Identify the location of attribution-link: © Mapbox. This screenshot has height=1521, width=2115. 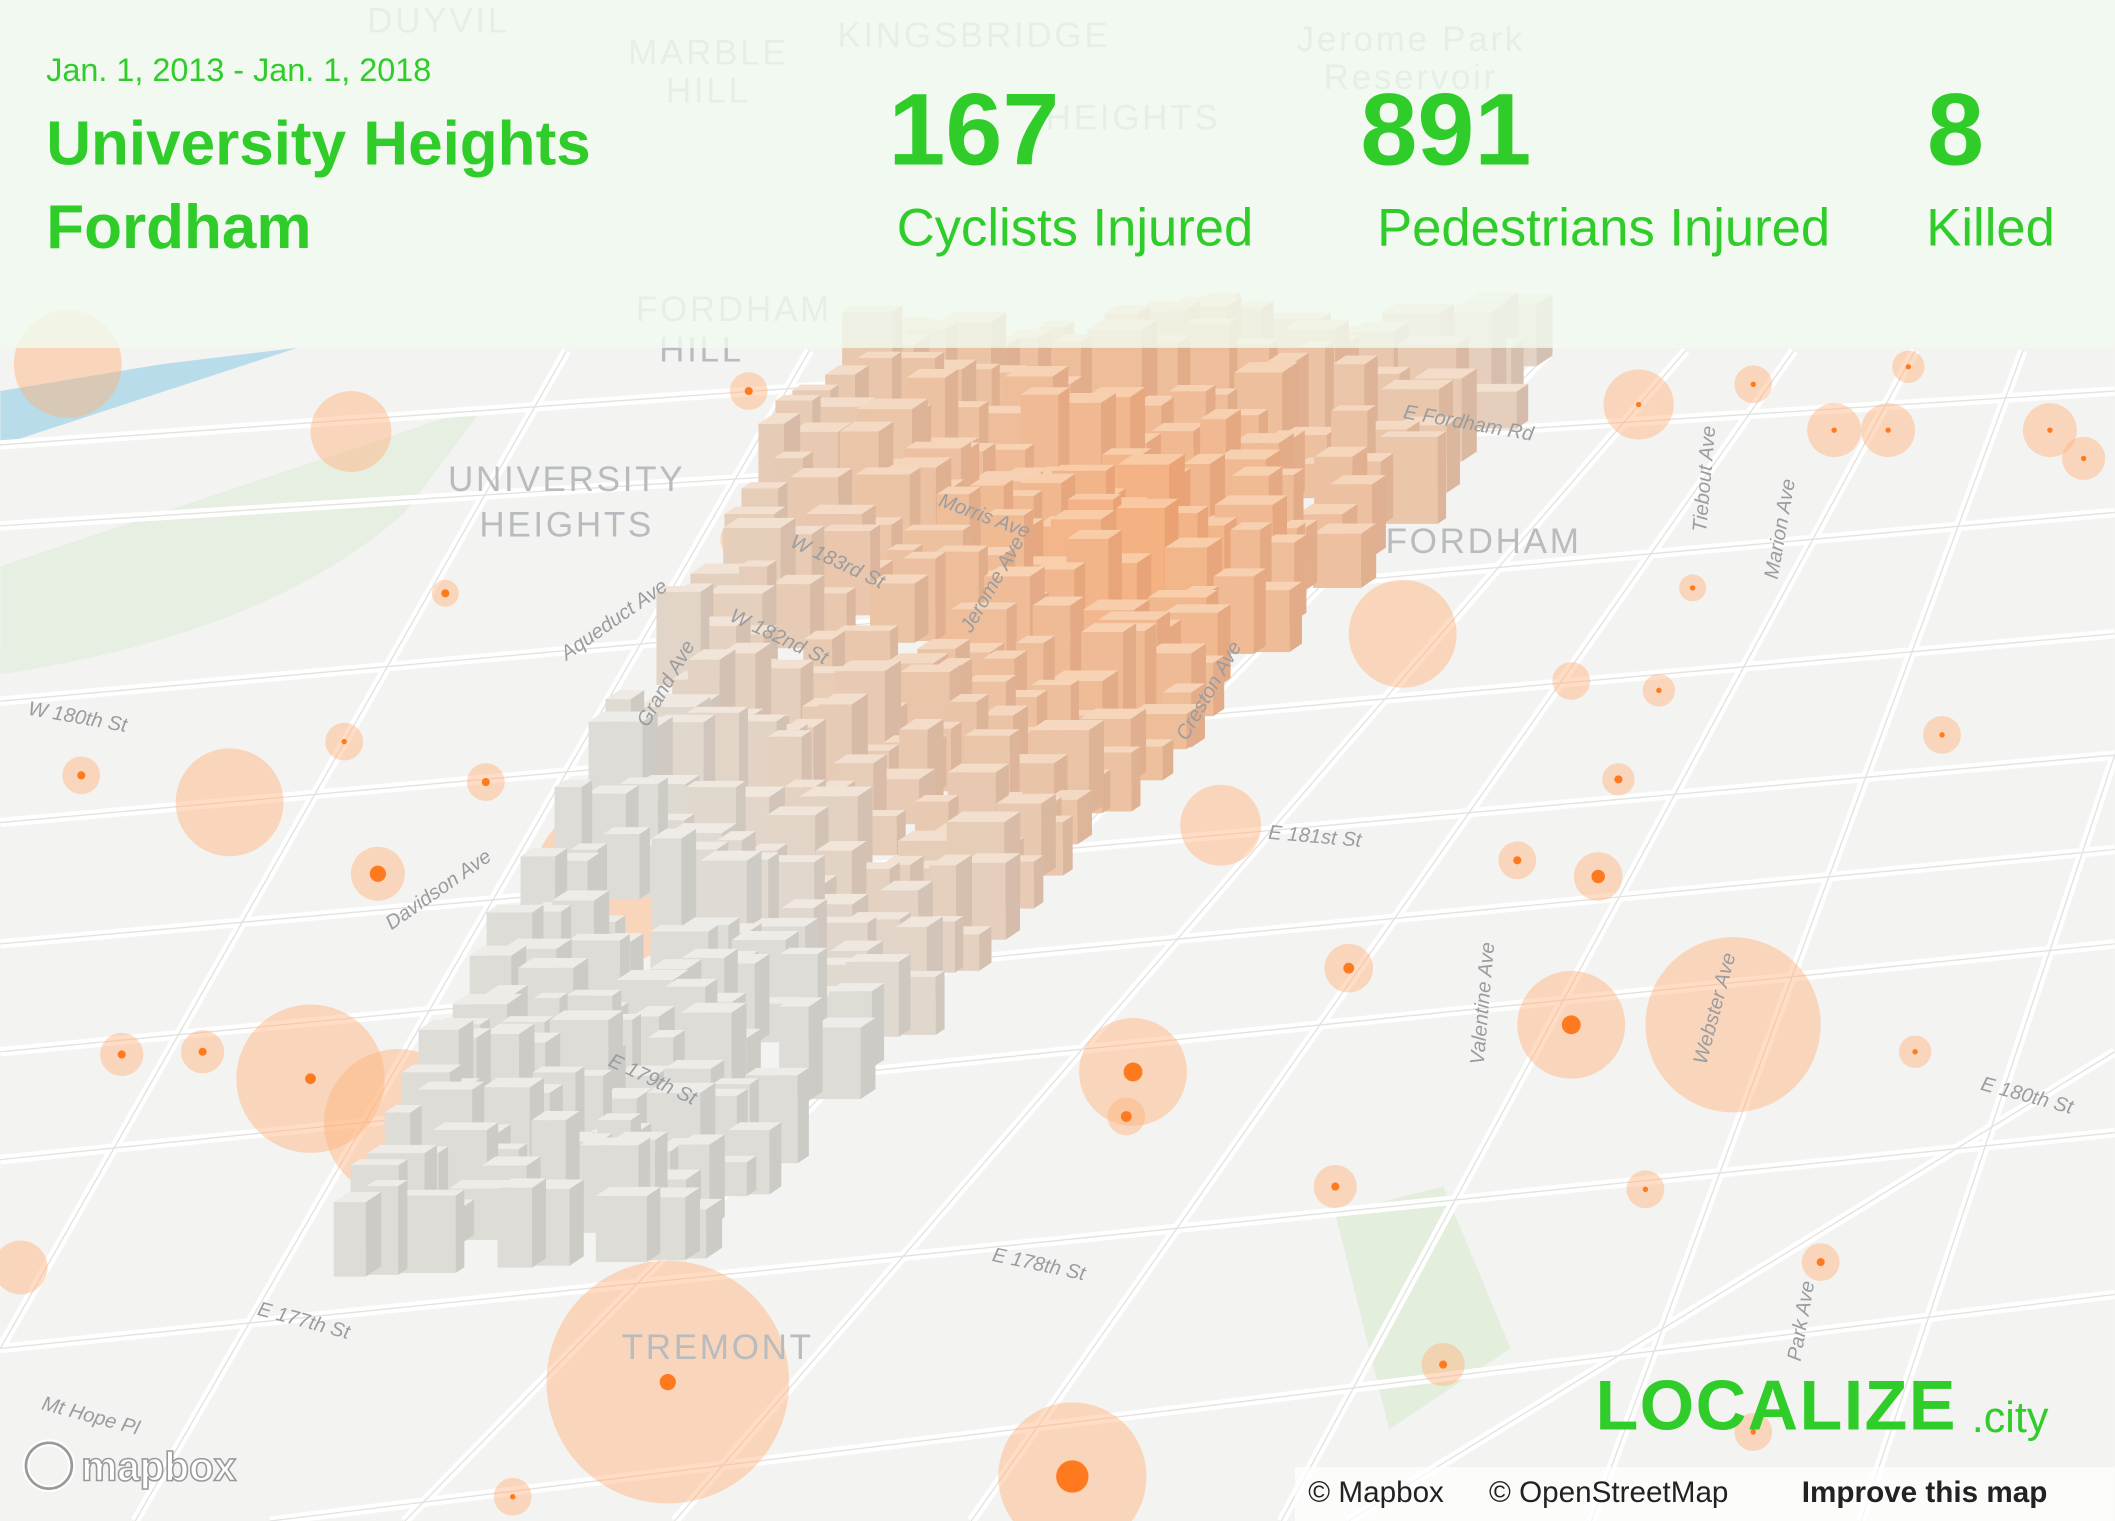
(1376, 1492).